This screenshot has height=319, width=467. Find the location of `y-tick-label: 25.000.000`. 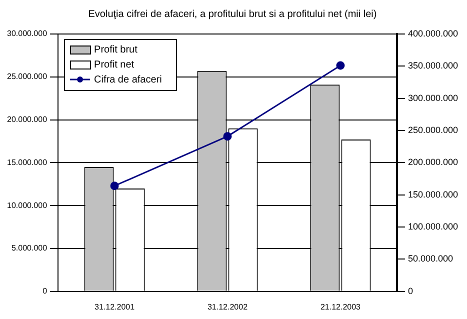

y-tick-label: 25.000.000 is located at coordinates (27, 77).